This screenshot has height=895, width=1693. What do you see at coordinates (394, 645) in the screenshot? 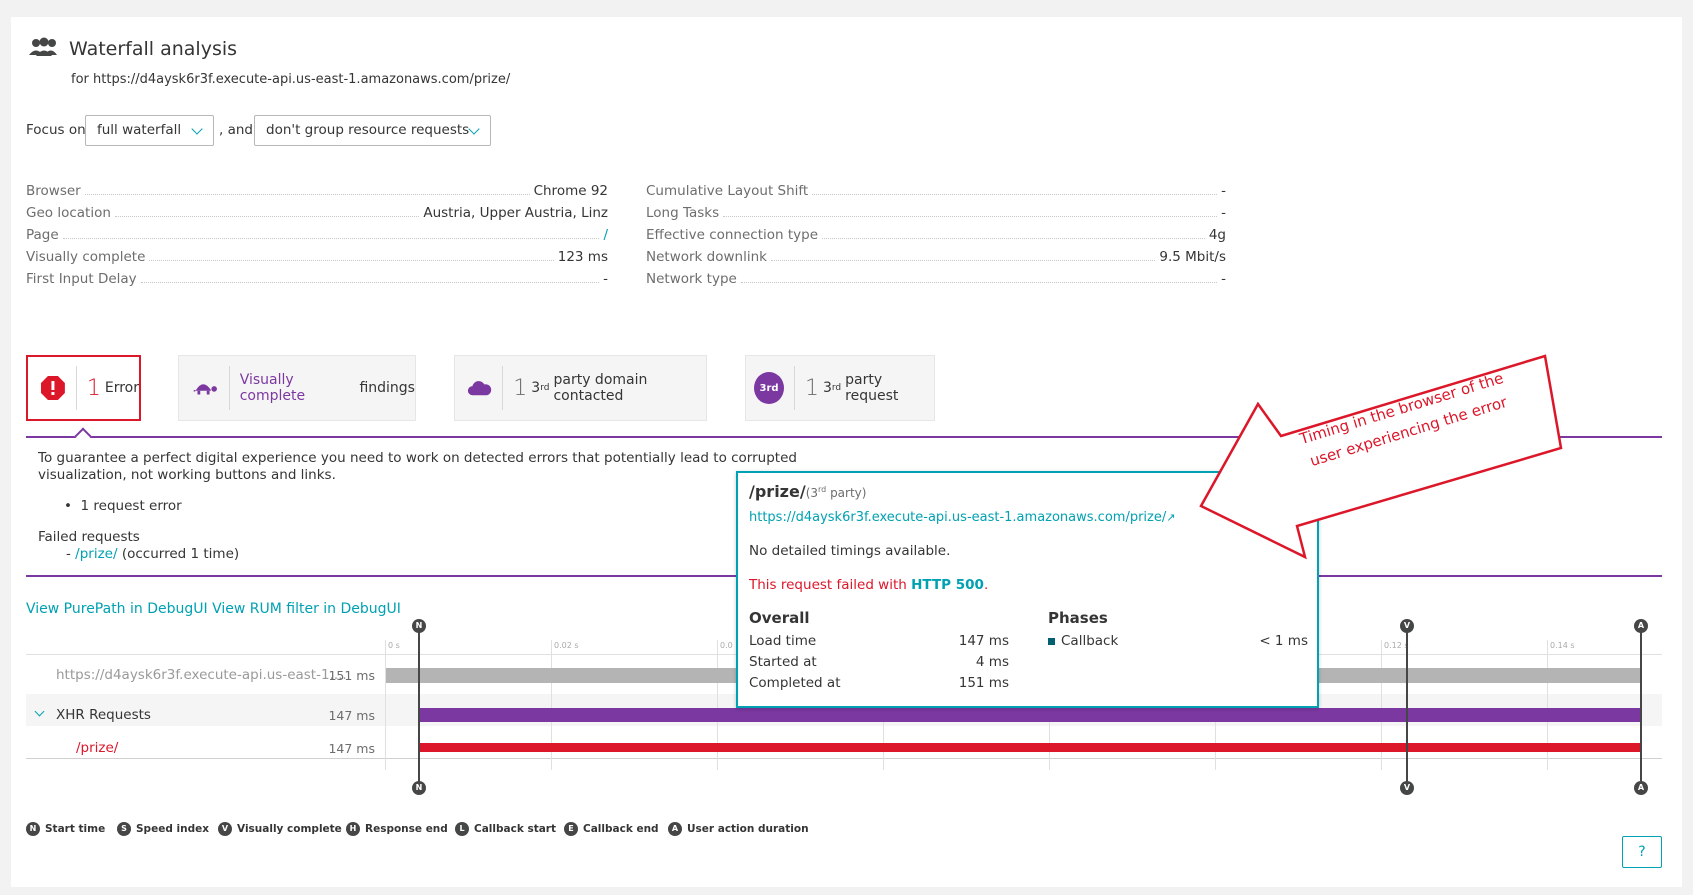
I see `tick-label: 0 s` at bounding box center [394, 645].